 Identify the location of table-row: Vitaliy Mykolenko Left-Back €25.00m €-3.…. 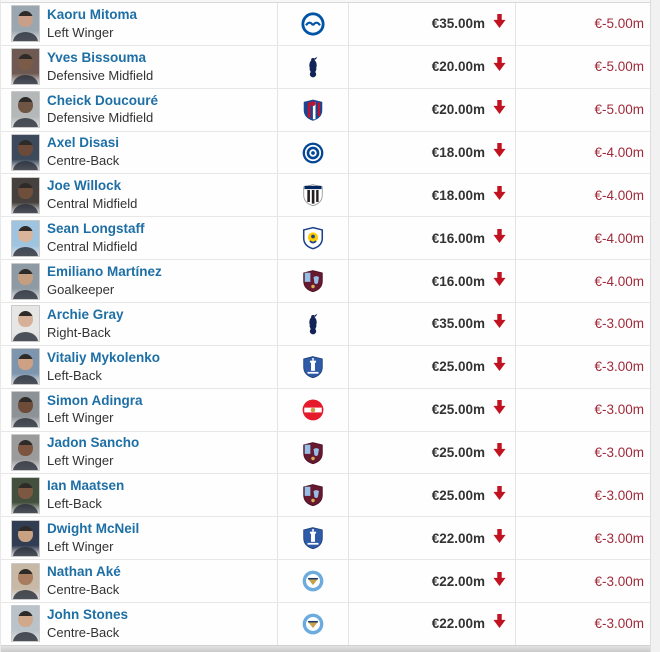
(325, 367).